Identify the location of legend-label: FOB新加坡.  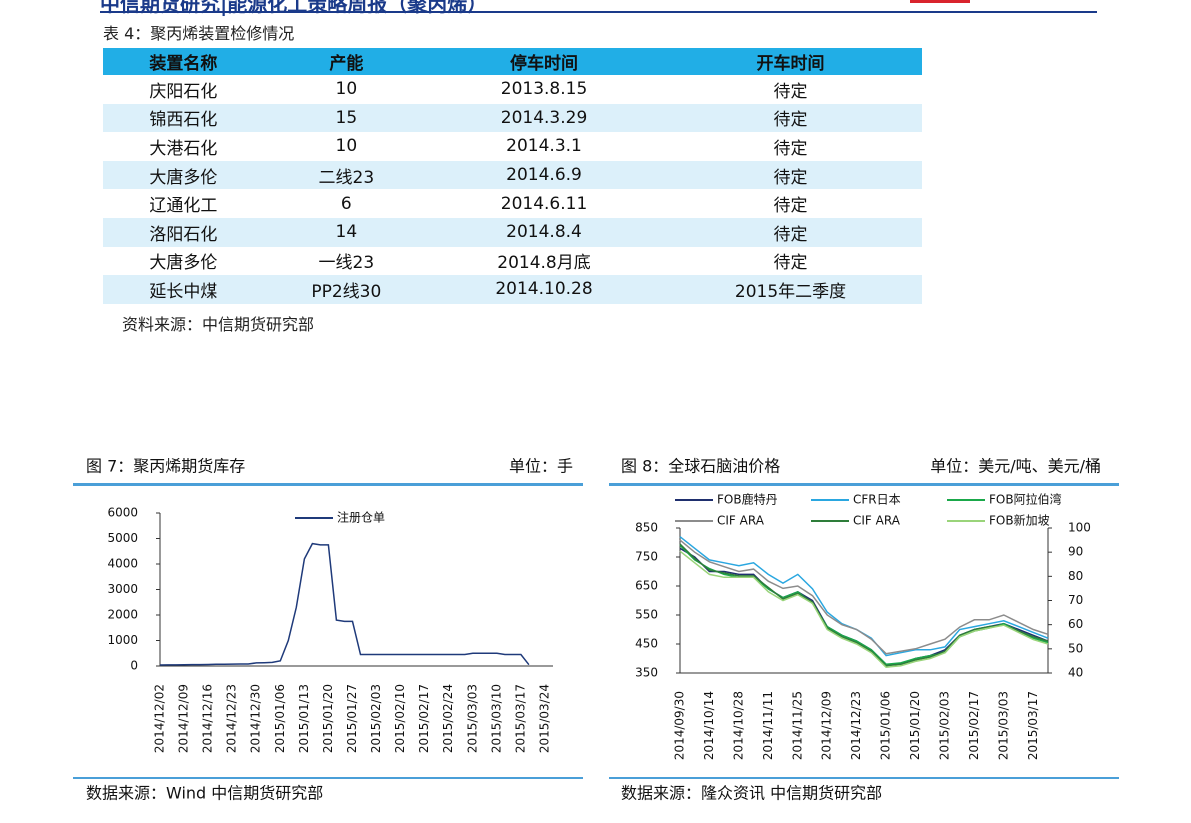
(1019, 520).